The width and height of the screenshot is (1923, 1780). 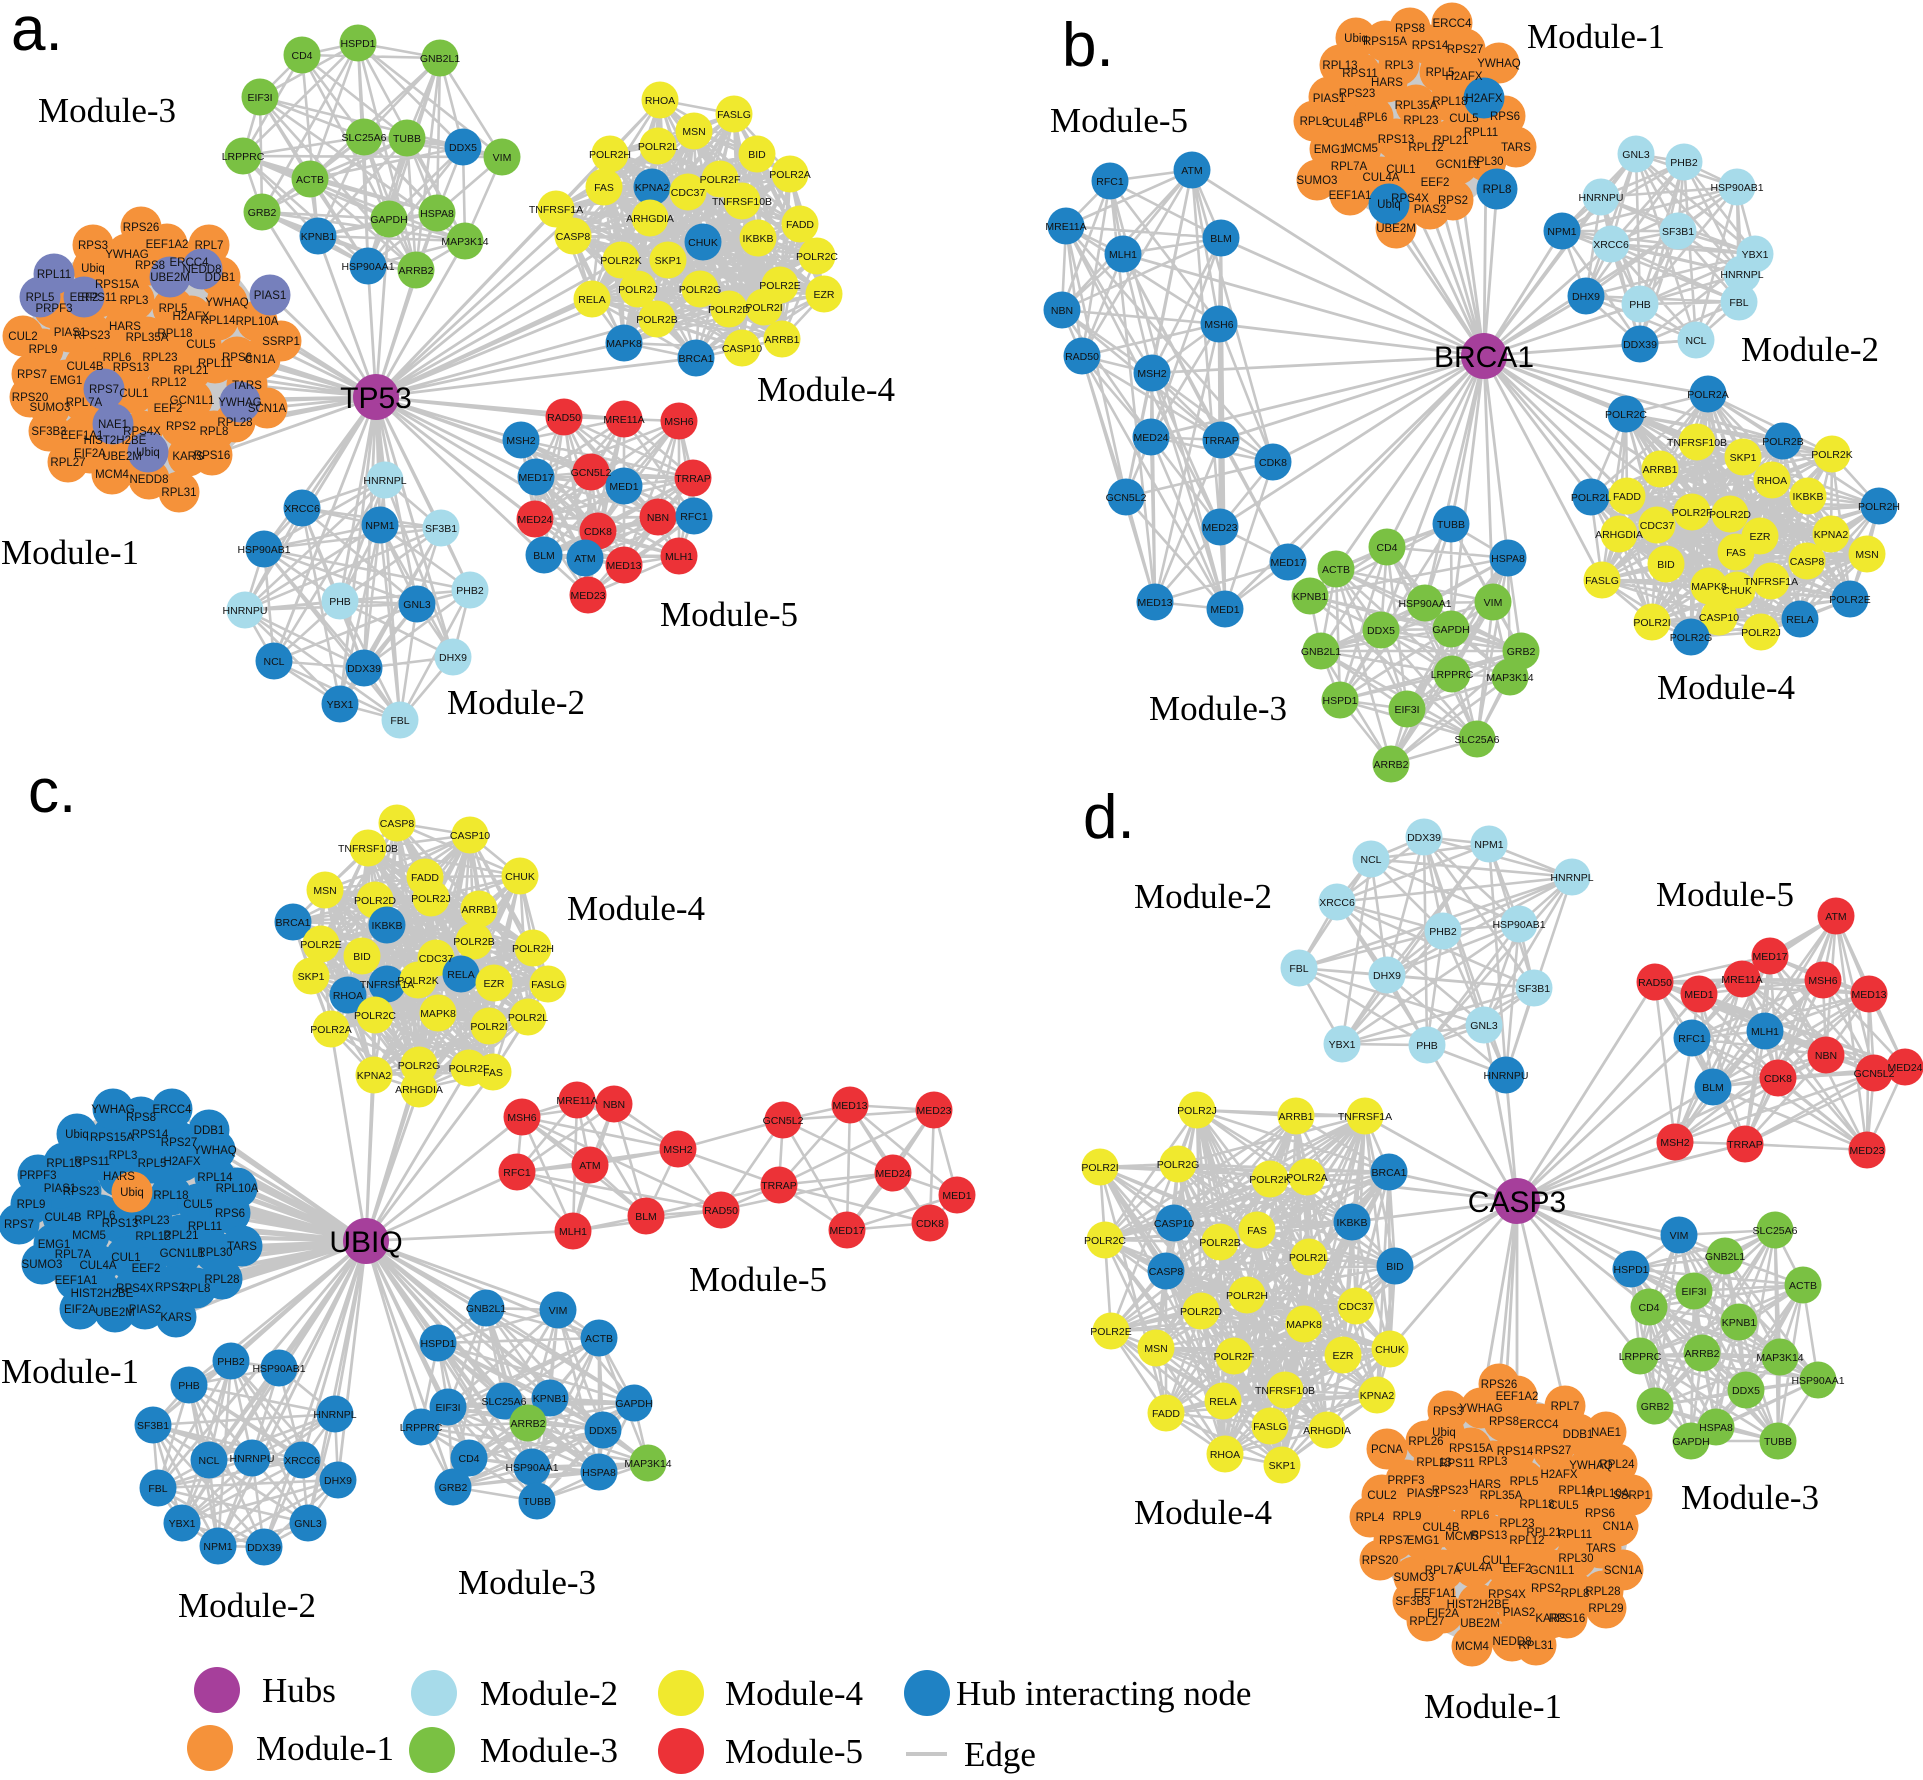 What do you see at coordinates (63, 1164) in the screenshot?
I see `svg-text: RPL13` at bounding box center [63, 1164].